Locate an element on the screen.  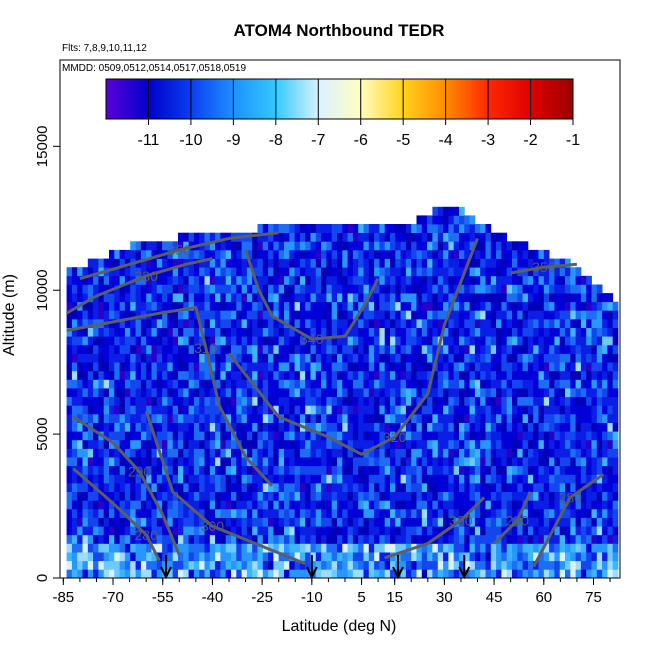
contour-label: 280 is located at coordinates (147, 535).